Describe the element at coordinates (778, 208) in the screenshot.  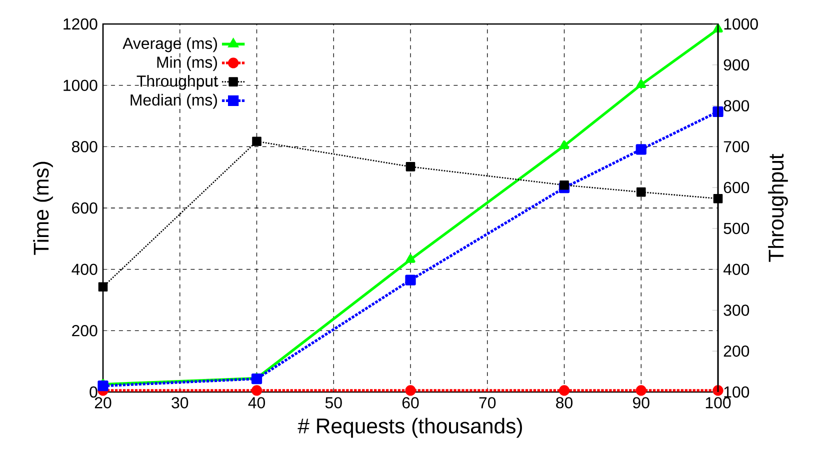
I see `y2-axis-title: Throughput` at that location.